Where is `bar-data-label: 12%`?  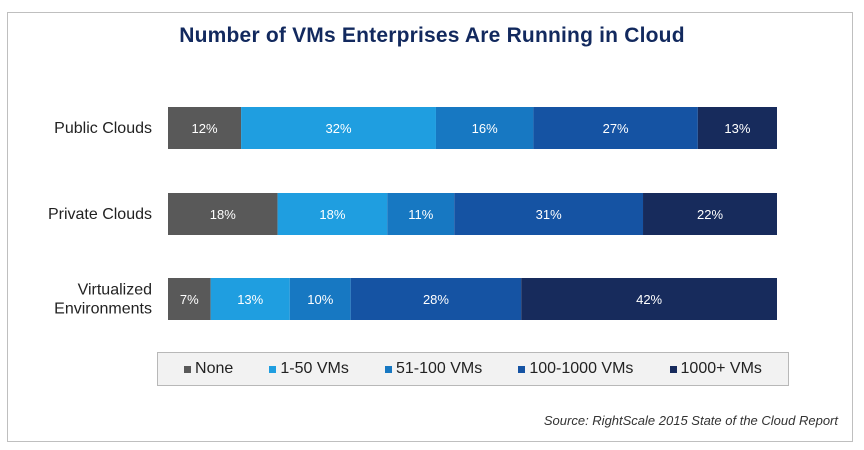 bar-data-label: 12% is located at coordinates (205, 128).